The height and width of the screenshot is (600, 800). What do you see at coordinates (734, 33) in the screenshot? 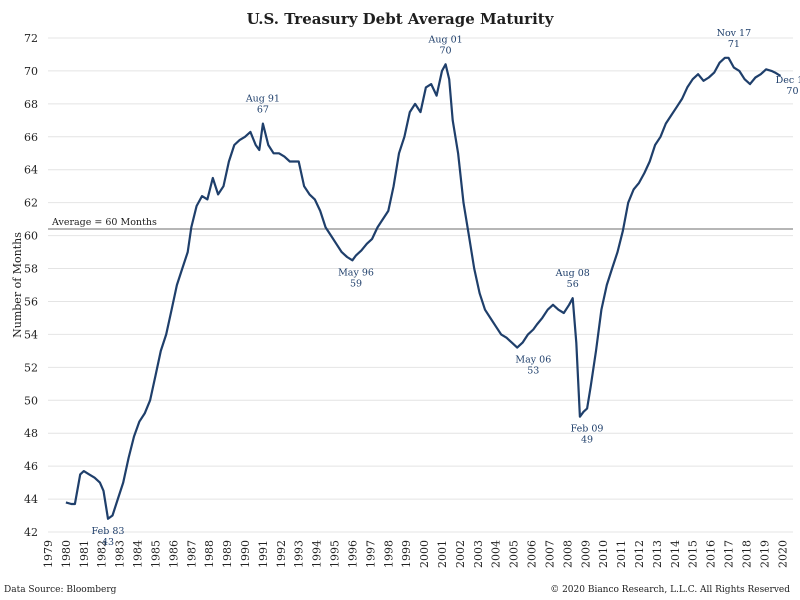
I see `annotation-date: Nov 17` at bounding box center [734, 33].